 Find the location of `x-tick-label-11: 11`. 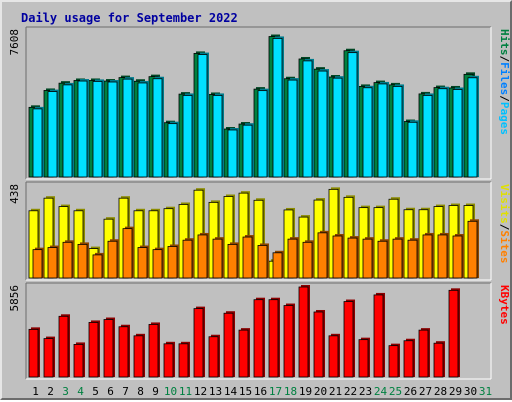

x-tick-label-11: 11 is located at coordinates (185, 391).